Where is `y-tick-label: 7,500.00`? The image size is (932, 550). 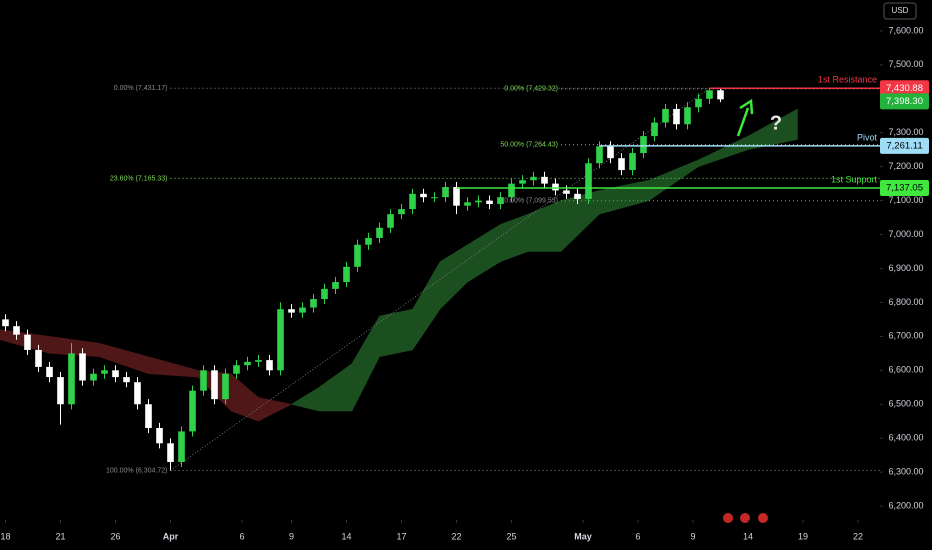 y-tick-label: 7,500.00 is located at coordinates (905, 64).